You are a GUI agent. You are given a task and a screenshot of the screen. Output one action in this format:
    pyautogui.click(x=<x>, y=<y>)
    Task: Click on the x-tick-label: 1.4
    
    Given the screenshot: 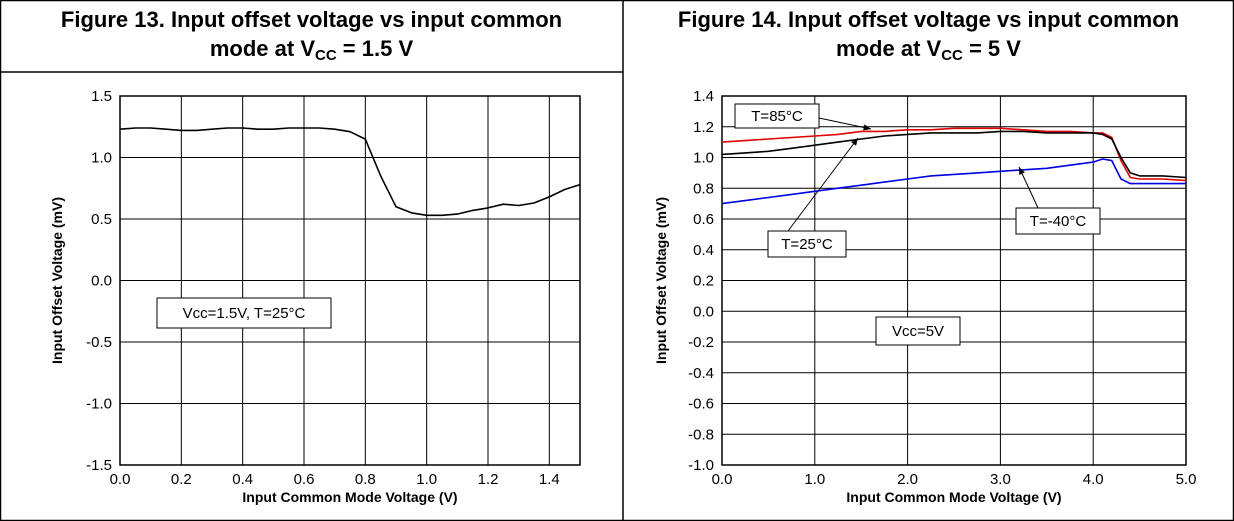 What is the action you would take?
    pyautogui.click(x=549, y=479)
    